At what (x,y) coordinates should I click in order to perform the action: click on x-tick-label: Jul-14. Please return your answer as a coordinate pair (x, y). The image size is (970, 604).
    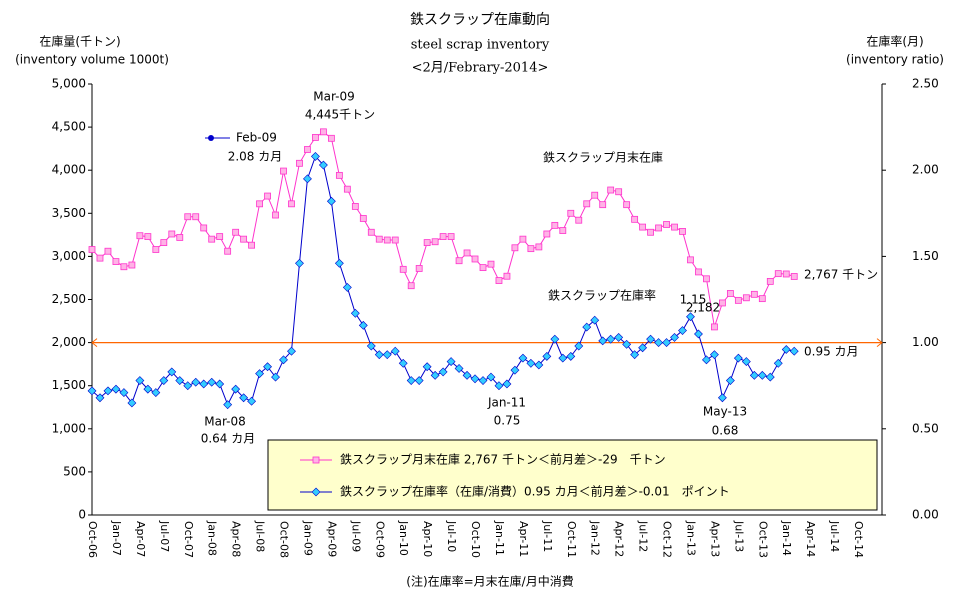
    Looking at the image, I should click on (834, 536).